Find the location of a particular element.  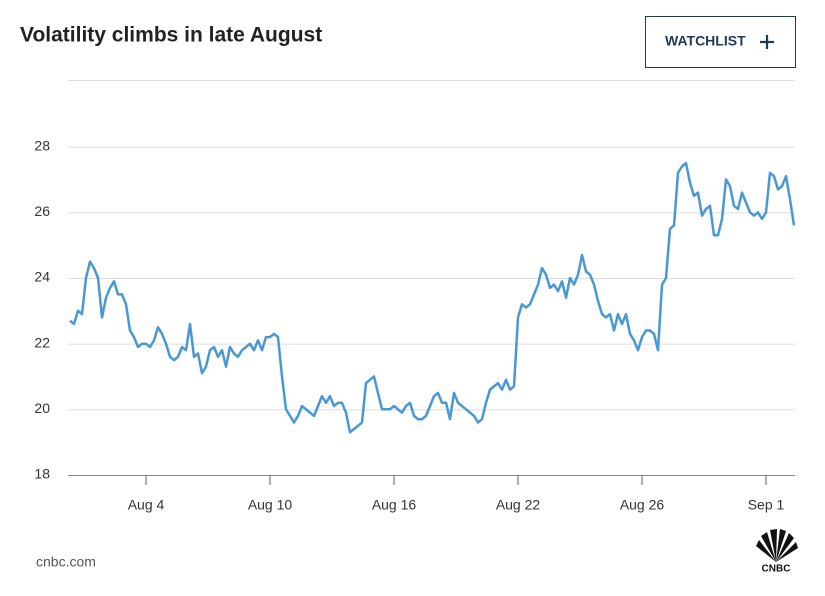

logo-text: CNBC is located at coordinates (776, 569).